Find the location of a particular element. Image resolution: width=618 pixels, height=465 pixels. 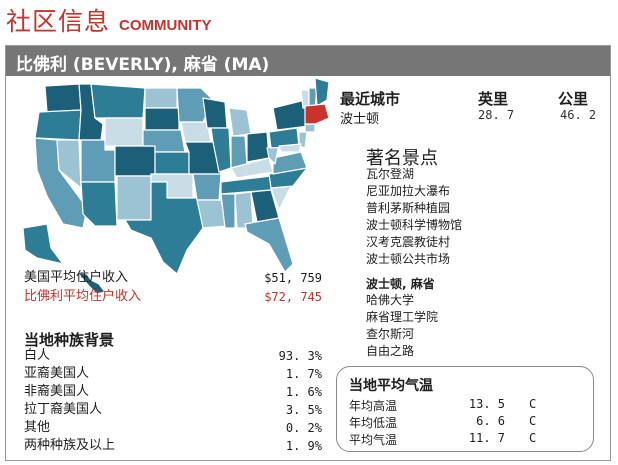

attractions-title: 著名景点 is located at coordinates (402, 158).